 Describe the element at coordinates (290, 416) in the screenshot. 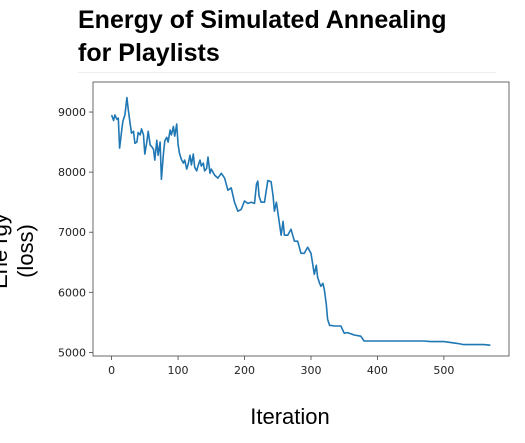

I see `x-axis-label: Iteration` at that location.